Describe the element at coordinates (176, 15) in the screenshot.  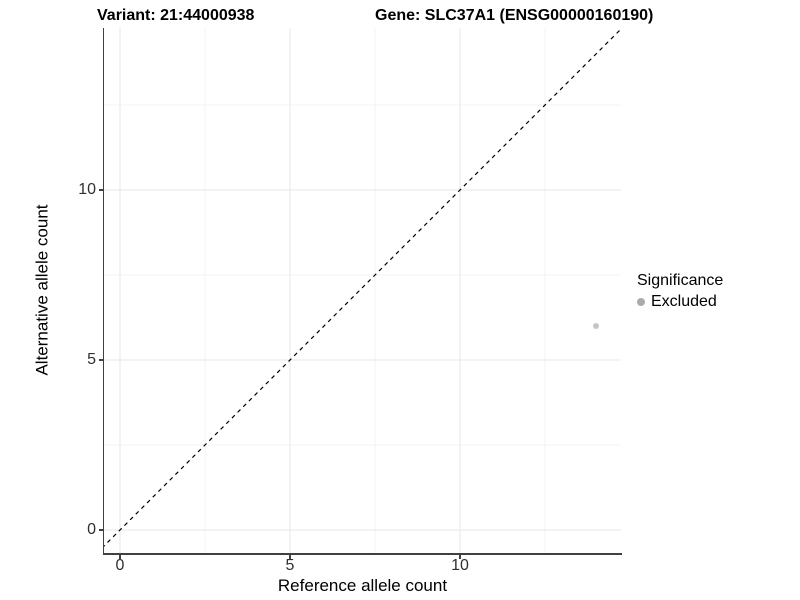
I see `chart-title-variant: Variant: 21:44000938` at that location.